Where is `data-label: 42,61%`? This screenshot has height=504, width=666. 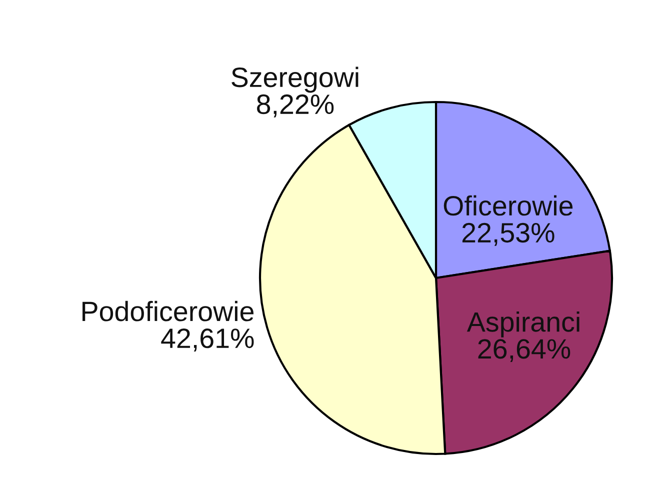
data-label: 42,61% is located at coordinates (207, 340).